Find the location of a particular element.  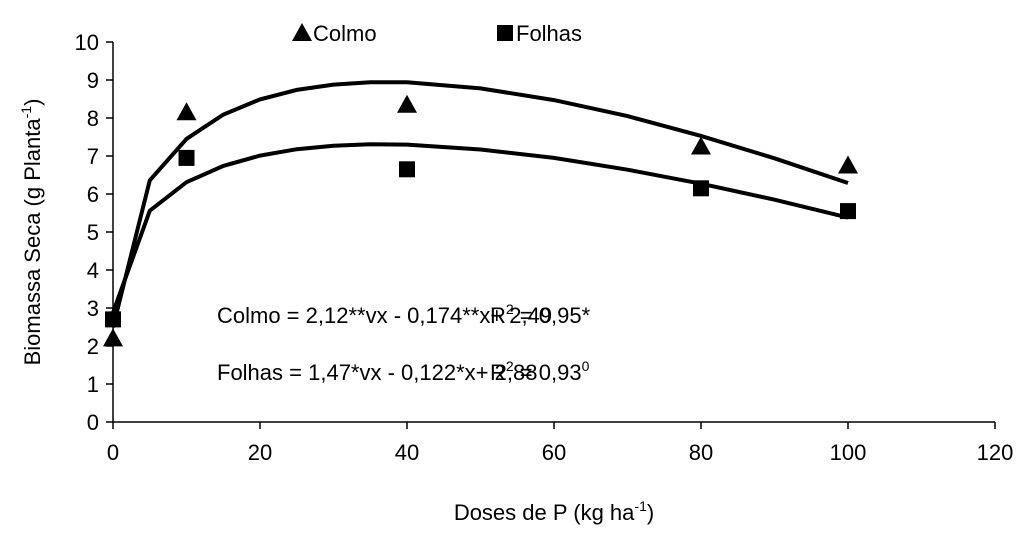

y-axis-label-part: ) is located at coordinates (32, 102).